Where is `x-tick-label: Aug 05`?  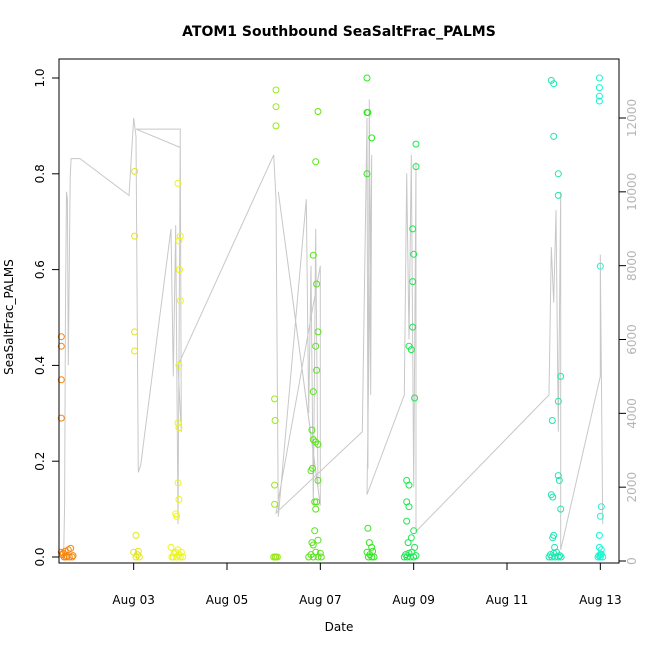 x-tick-label: Aug 05 is located at coordinates (227, 600).